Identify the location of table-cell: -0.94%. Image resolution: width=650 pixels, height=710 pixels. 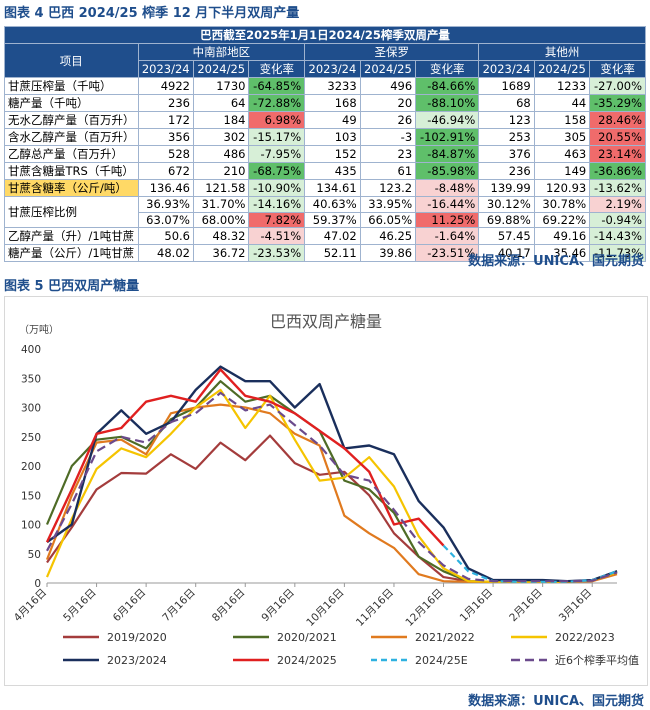
(617, 220).